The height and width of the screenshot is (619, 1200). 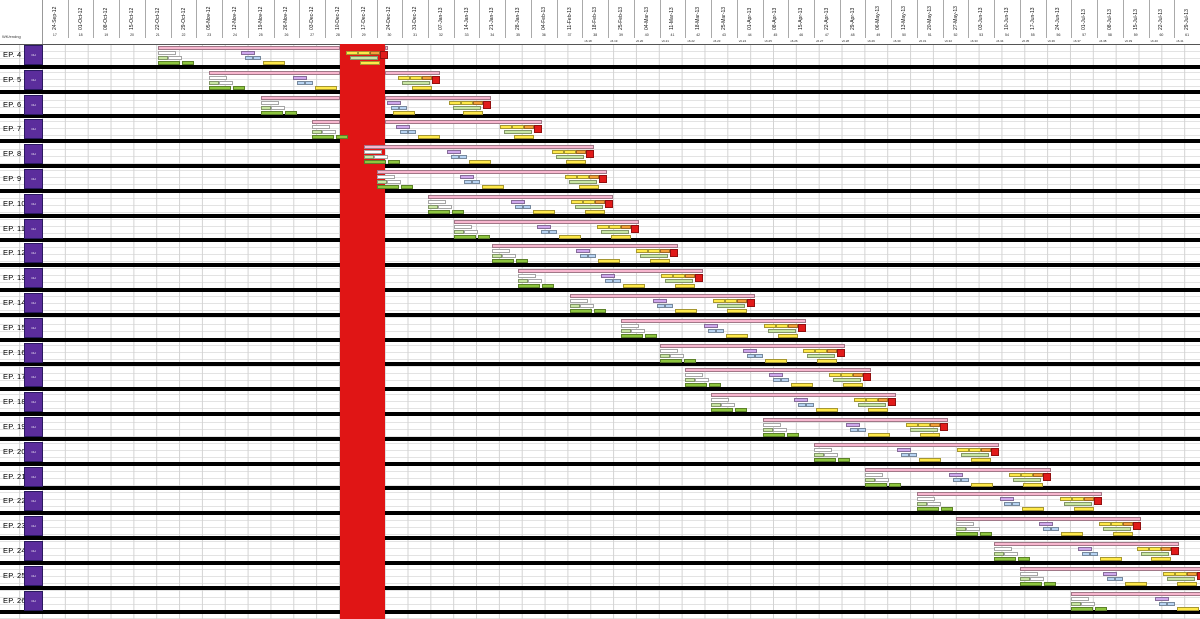 What do you see at coordinates (776, 16) in the screenshot?
I see `date-header-cell: 08-Apr-13` at bounding box center [776, 16].